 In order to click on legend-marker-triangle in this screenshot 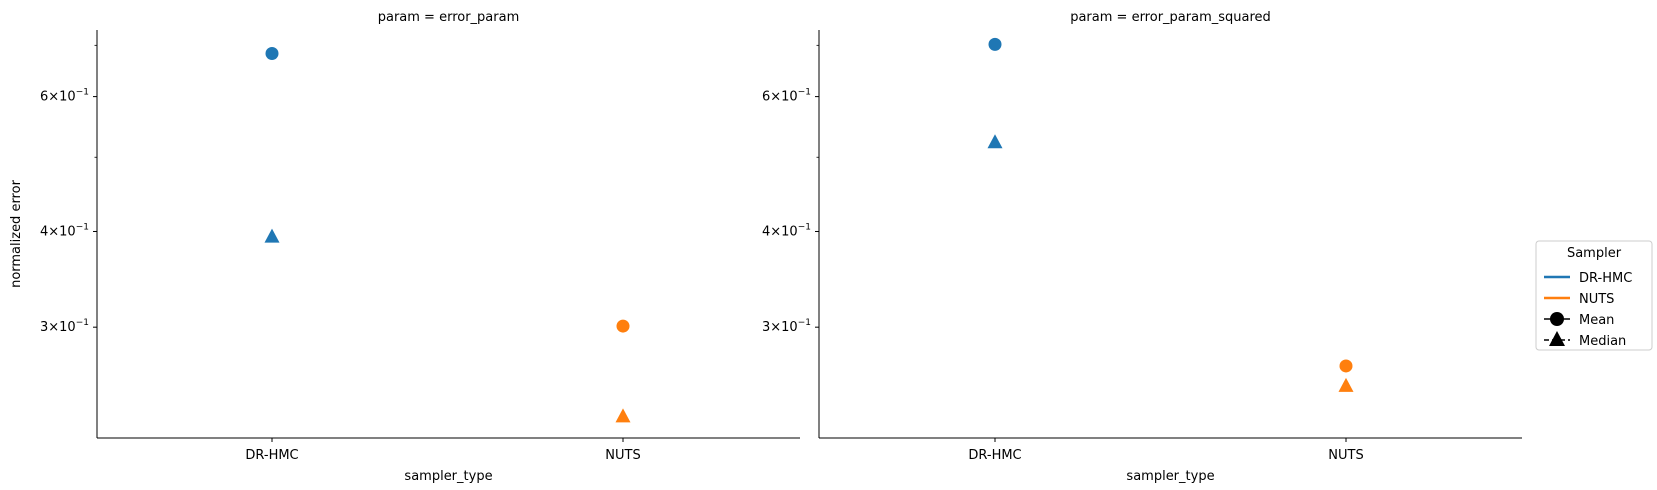, I will do `click(1557, 338)`.